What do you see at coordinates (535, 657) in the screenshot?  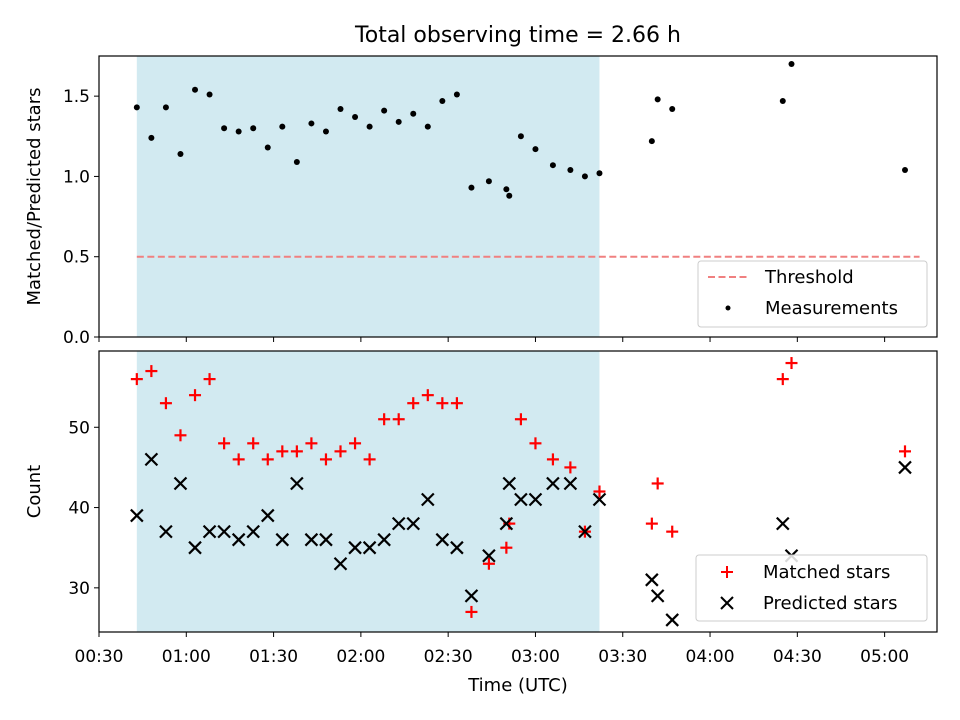 I see `x-tick-label: 03:00` at bounding box center [535, 657].